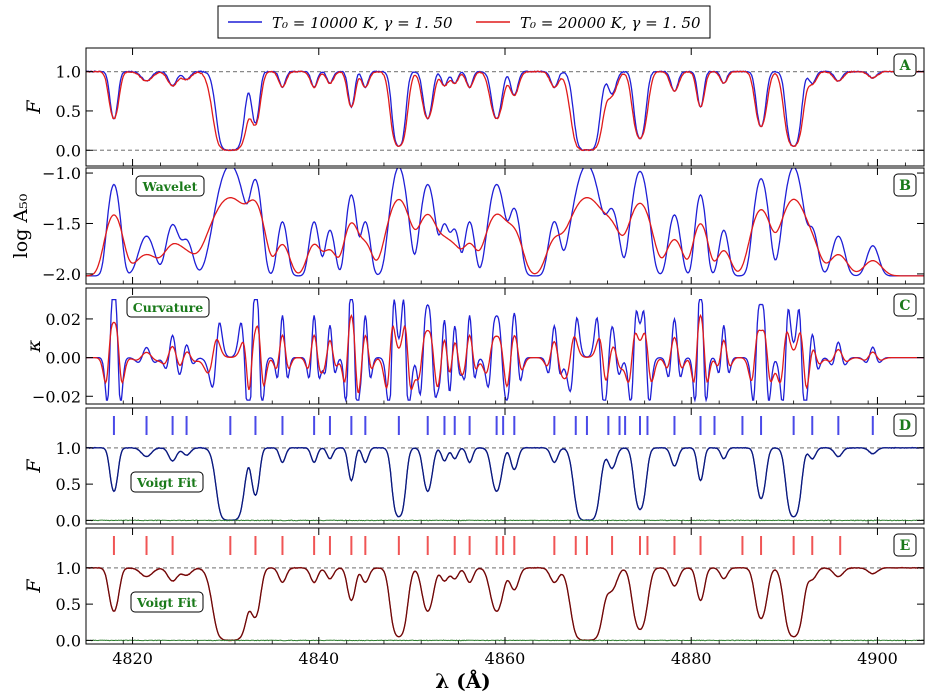 The image size is (927, 694). I want to click on panel-B-series-red, so click(505, 236).